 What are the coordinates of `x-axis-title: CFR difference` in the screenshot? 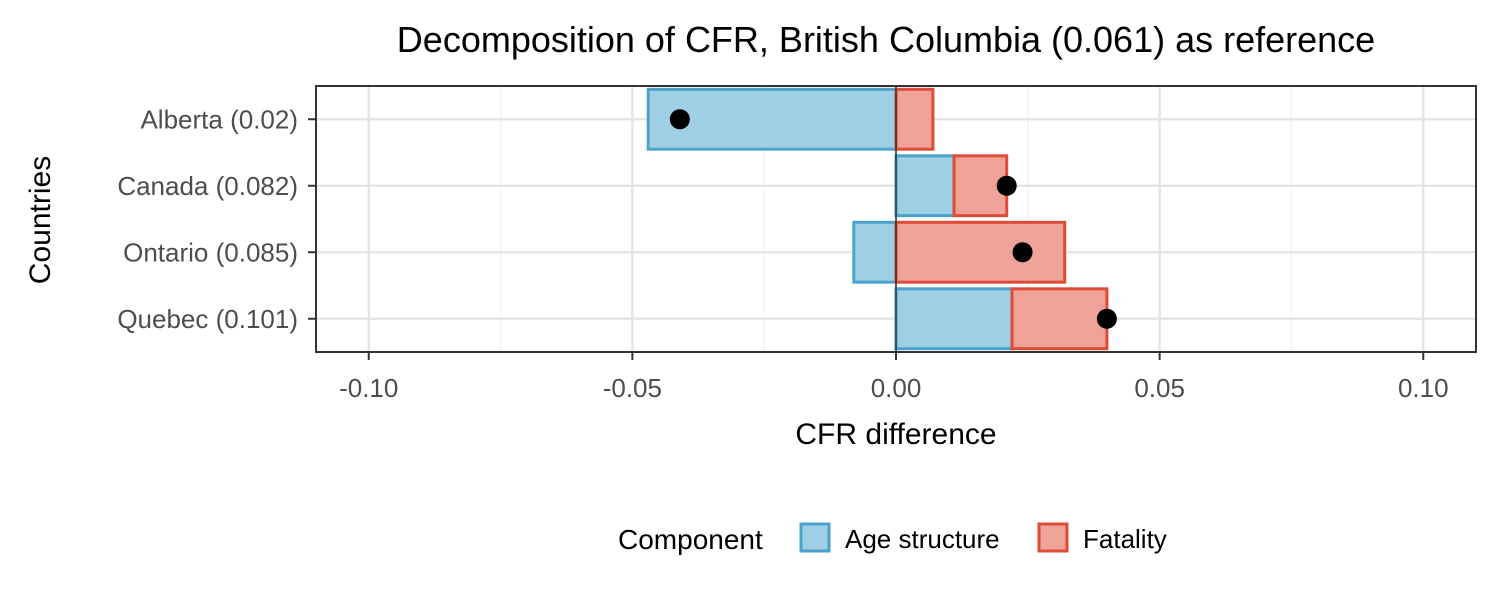 It's located at (895, 434).